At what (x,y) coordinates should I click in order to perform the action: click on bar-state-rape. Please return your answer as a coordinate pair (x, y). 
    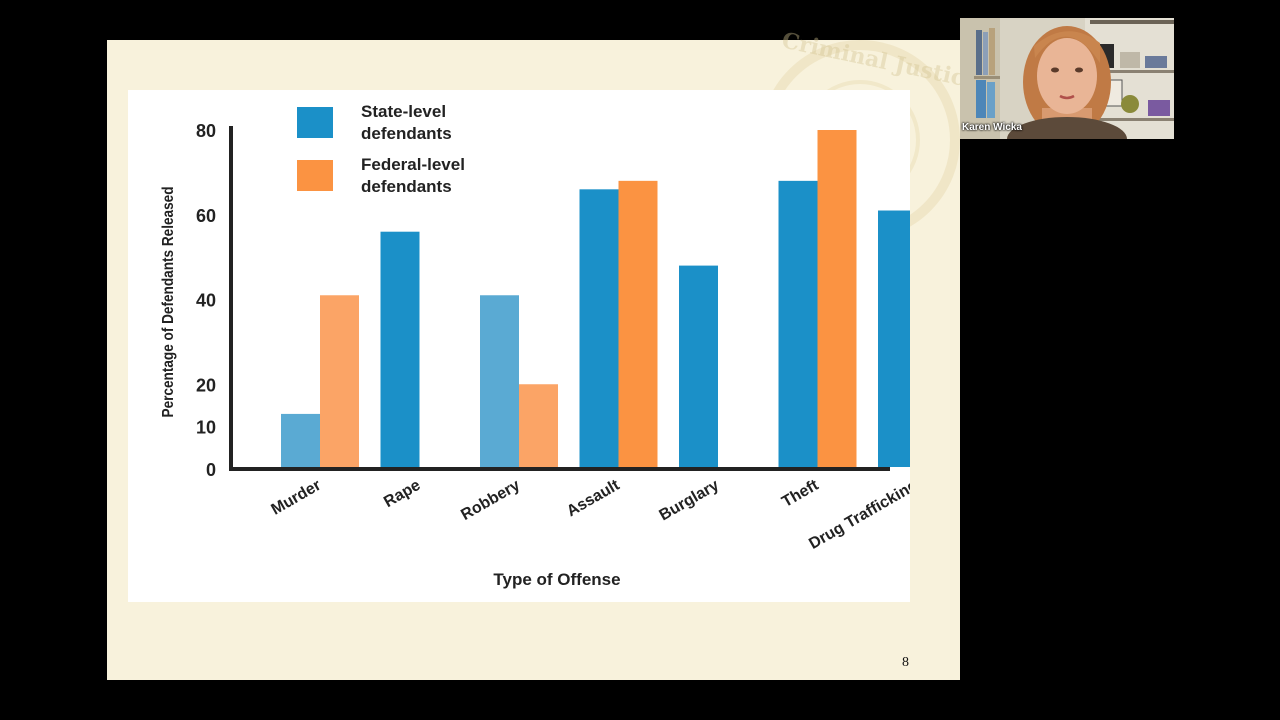
    Looking at the image, I should click on (400, 349).